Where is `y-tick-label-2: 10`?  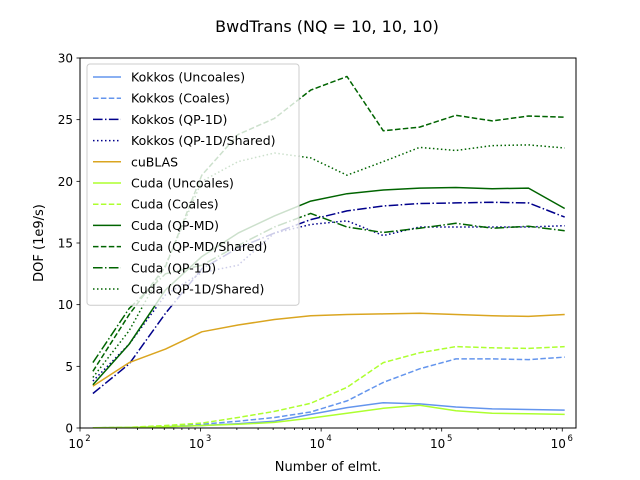
y-tick-label-2: 10 is located at coordinates (65, 305).